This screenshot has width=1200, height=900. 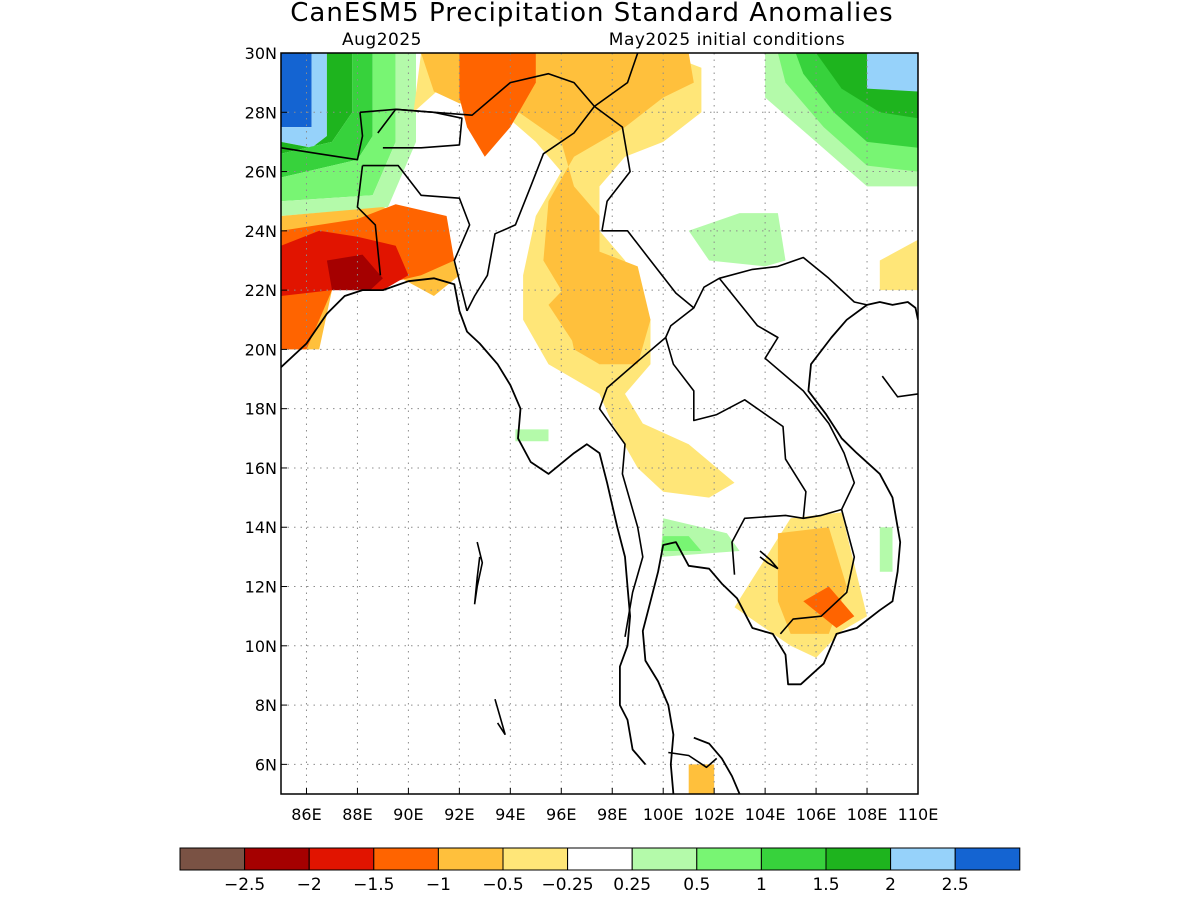 I want to click on border-bangladesh-west, so click(x=369, y=220).